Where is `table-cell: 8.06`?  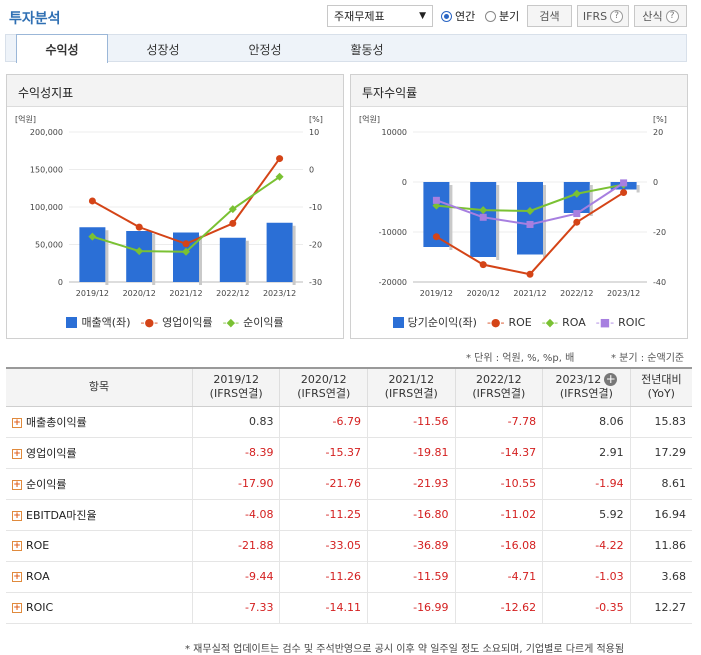 table-cell: 8.06 is located at coordinates (586, 422).